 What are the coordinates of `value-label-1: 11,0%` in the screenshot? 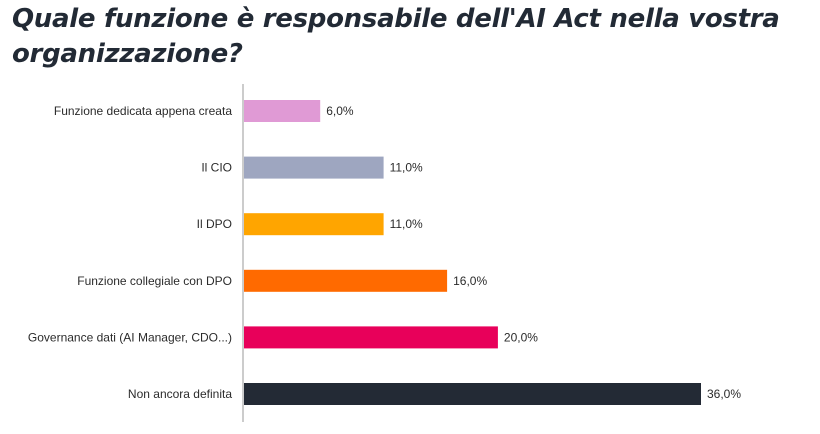 It's located at (406, 168).